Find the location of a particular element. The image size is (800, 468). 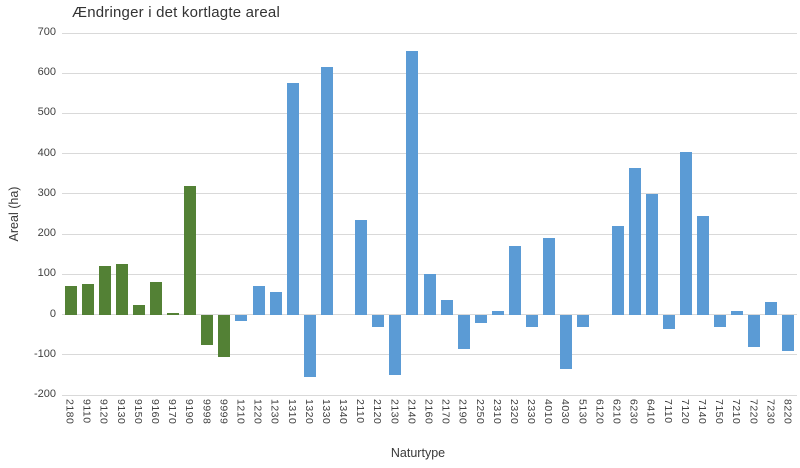

x-tick-label: 4030 is located at coordinates (565, 412).